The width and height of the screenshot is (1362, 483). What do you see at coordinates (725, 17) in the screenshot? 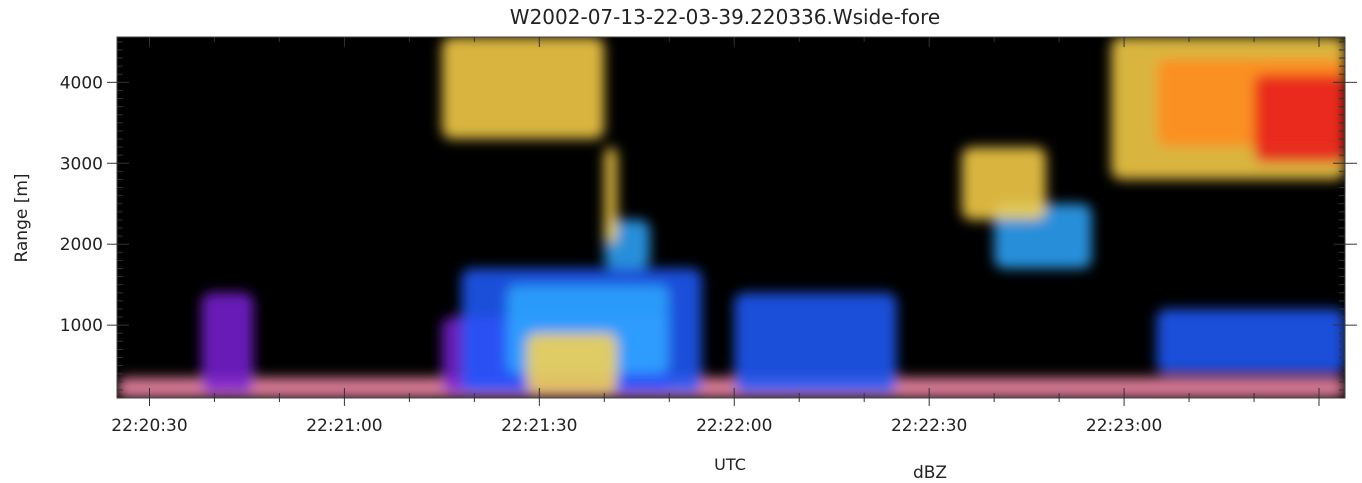
I see `chart-title: W2002-07-13-22-03-39.220336.Wside-fore` at bounding box center [725, 17].